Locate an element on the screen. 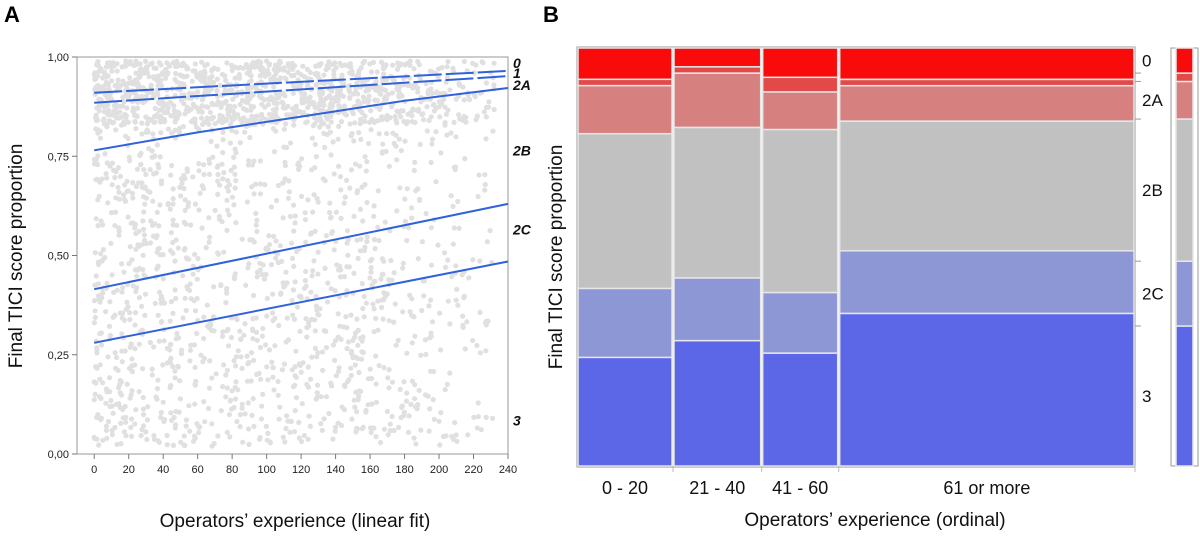 This screenshot has height=537, width=1200. x-tick-label: 180 is located at coordinates (404, 470).